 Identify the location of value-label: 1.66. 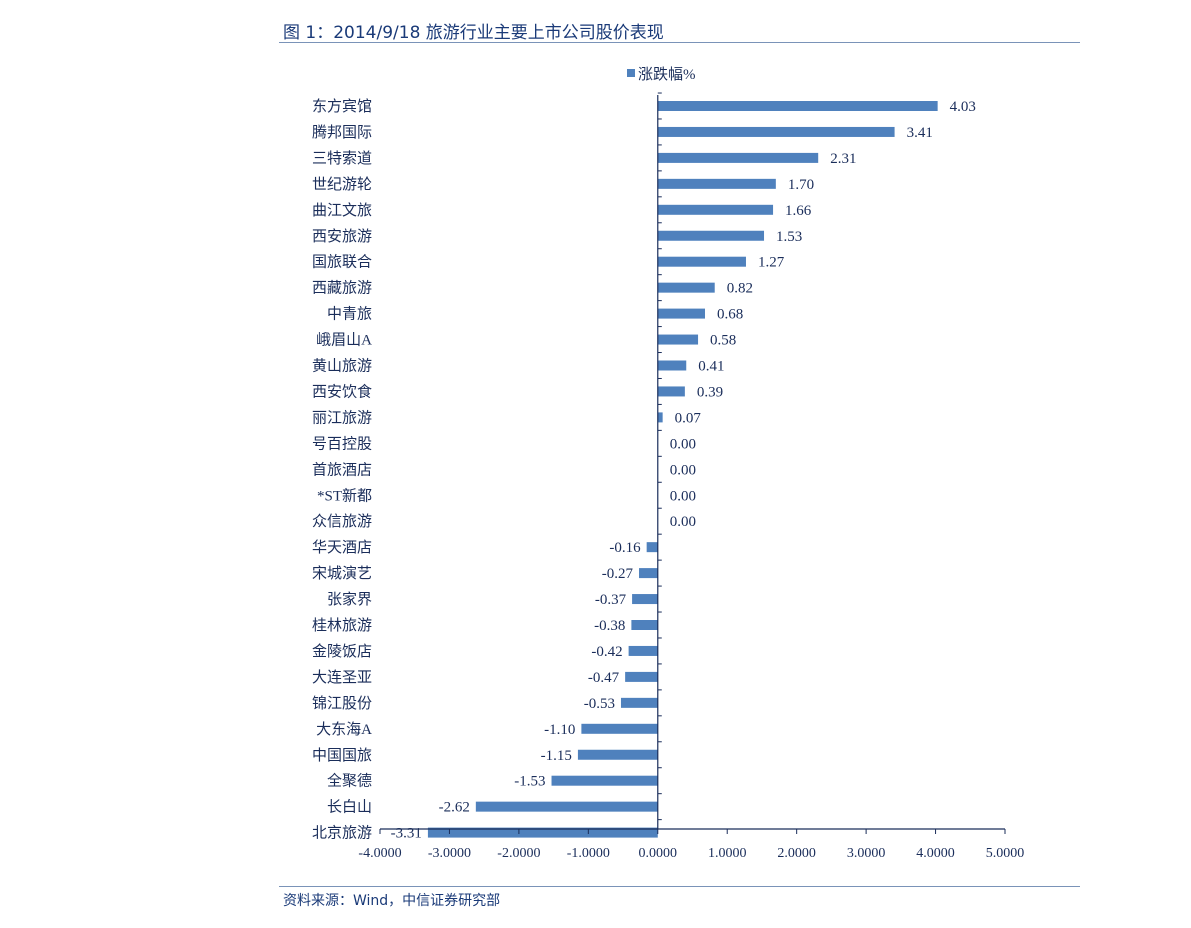
(798, 211).